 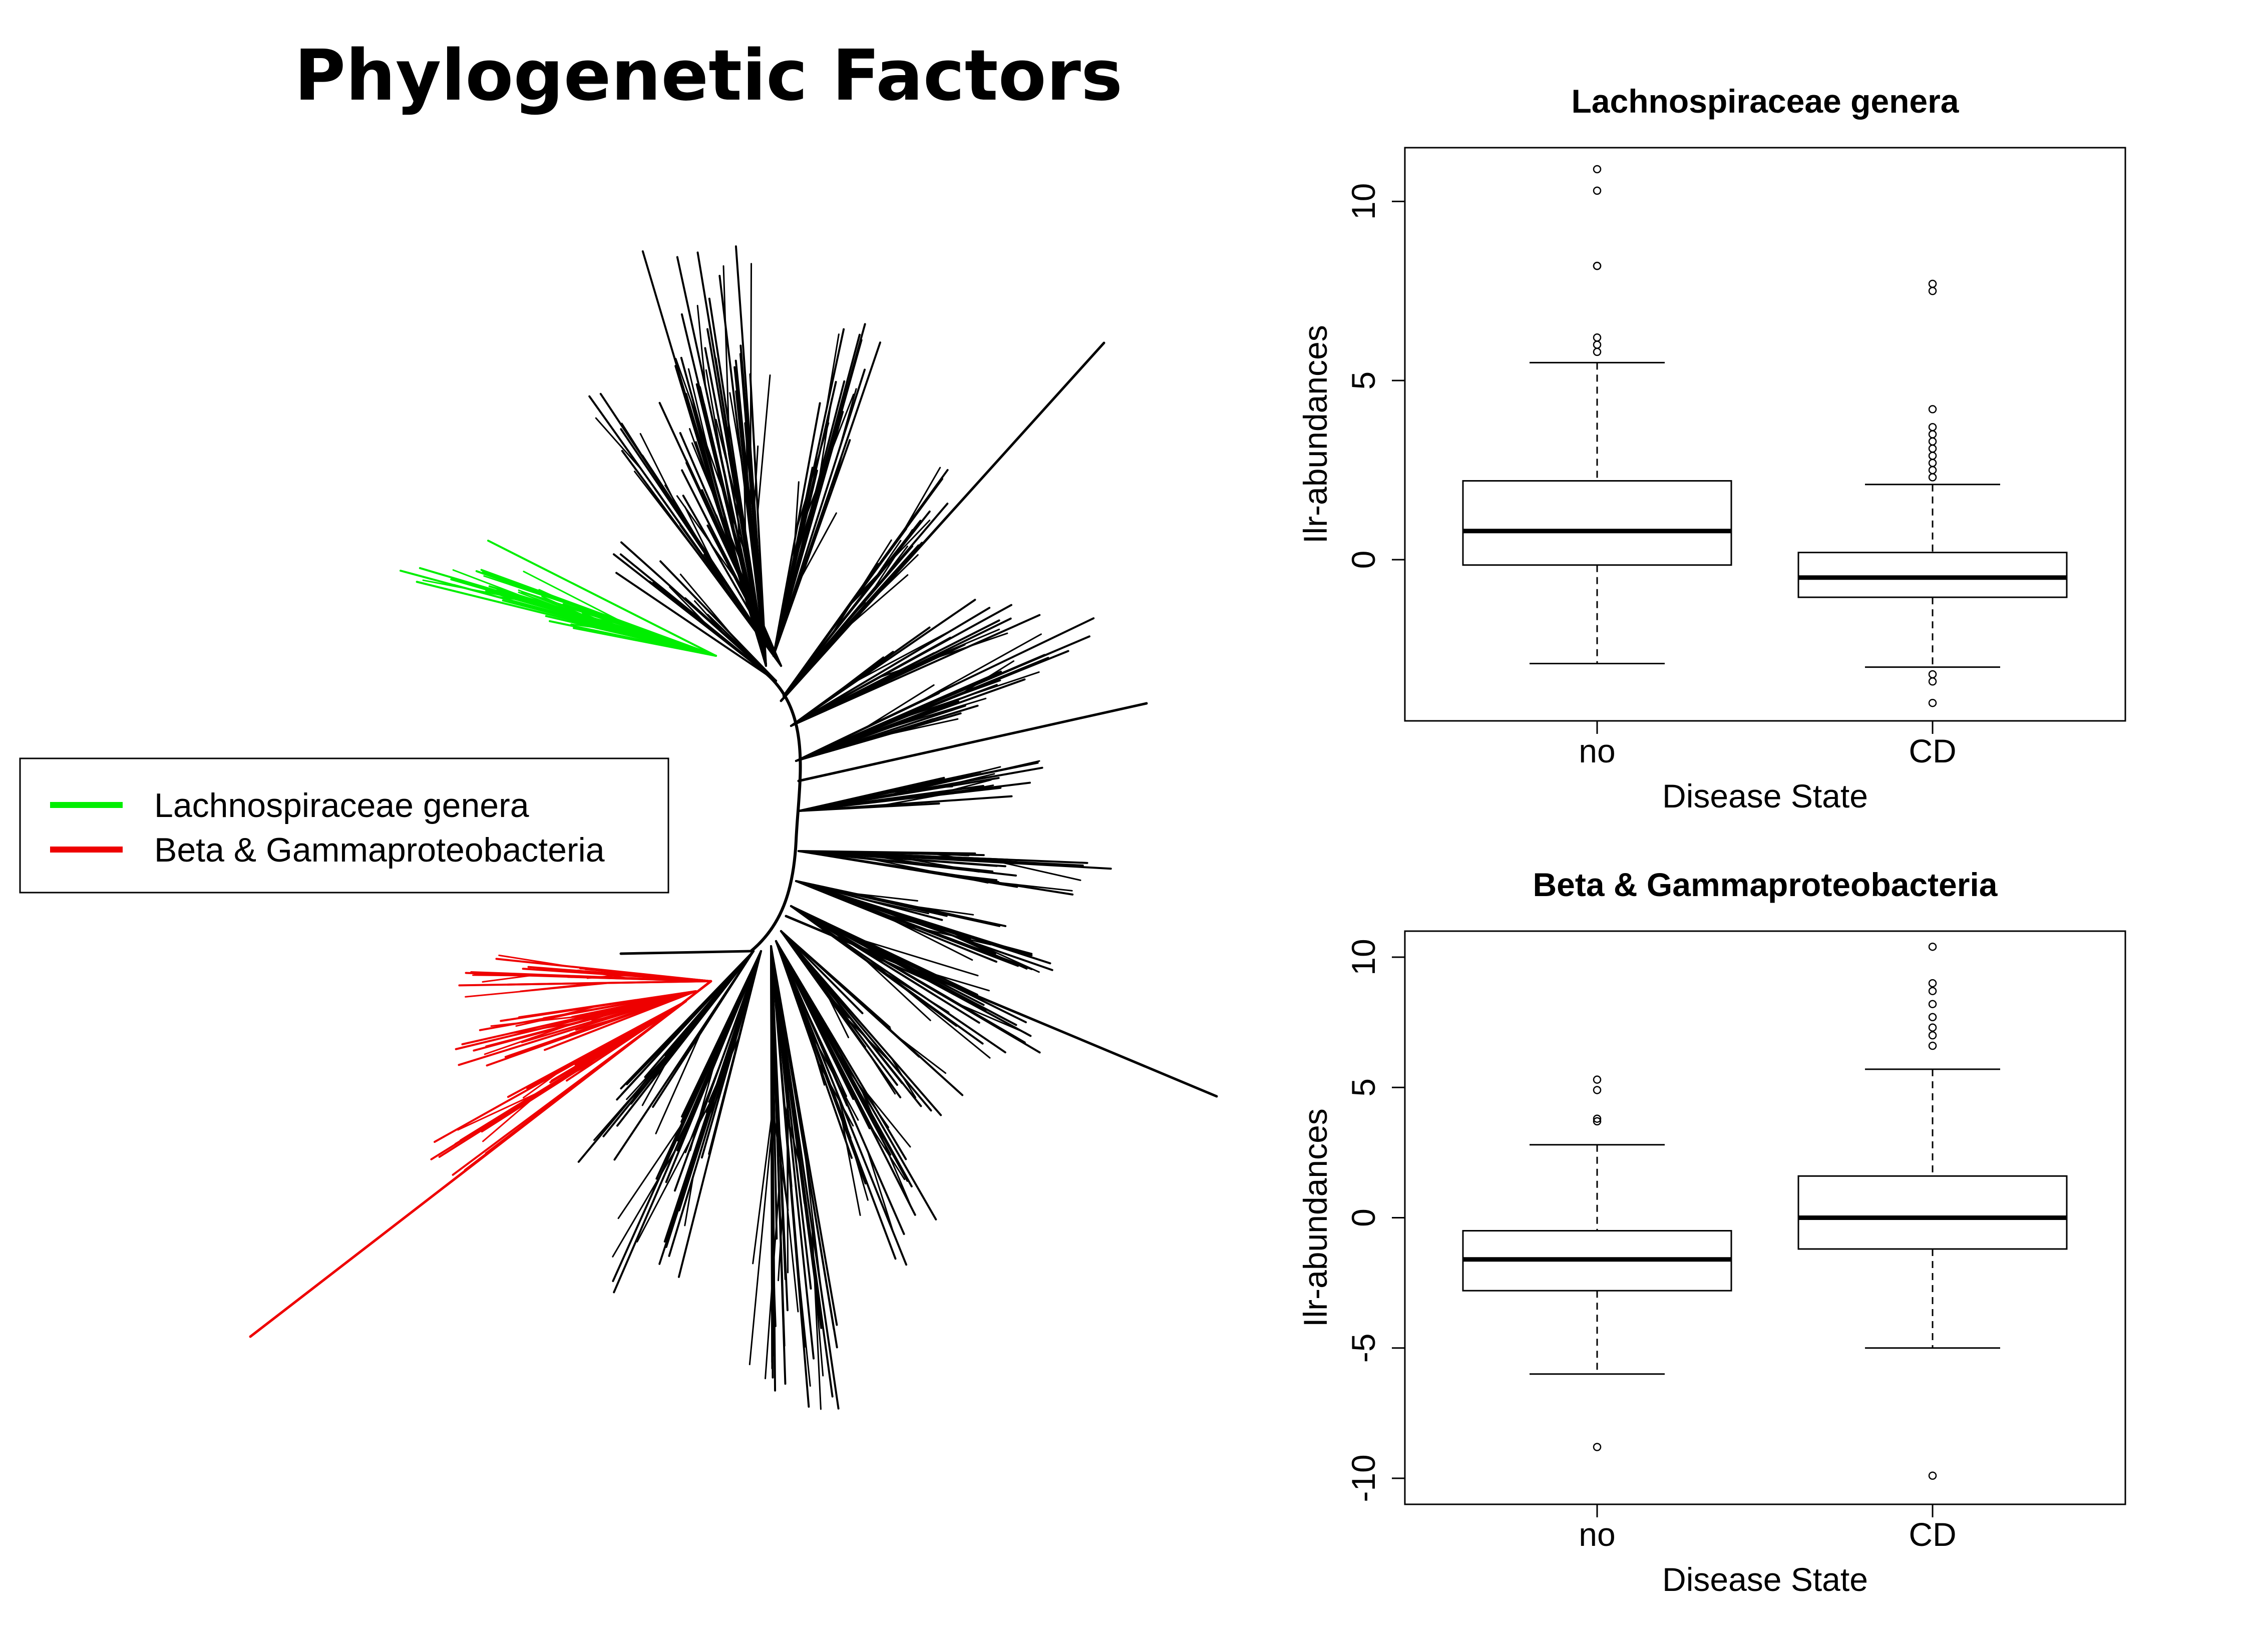 I want to click on legend-label-proteobacteria: Beta & Gammaproteobacteria, so click(x=380, y=850).